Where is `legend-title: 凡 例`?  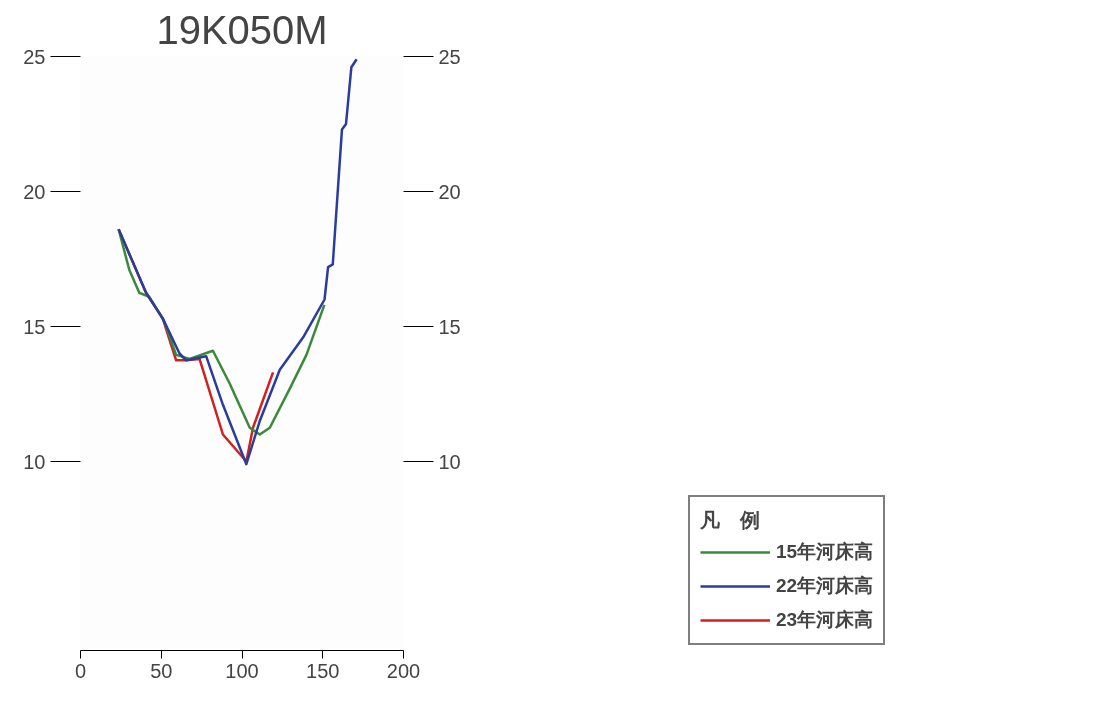 legend-title: 凡 例 is located at coordinates (730, 520).